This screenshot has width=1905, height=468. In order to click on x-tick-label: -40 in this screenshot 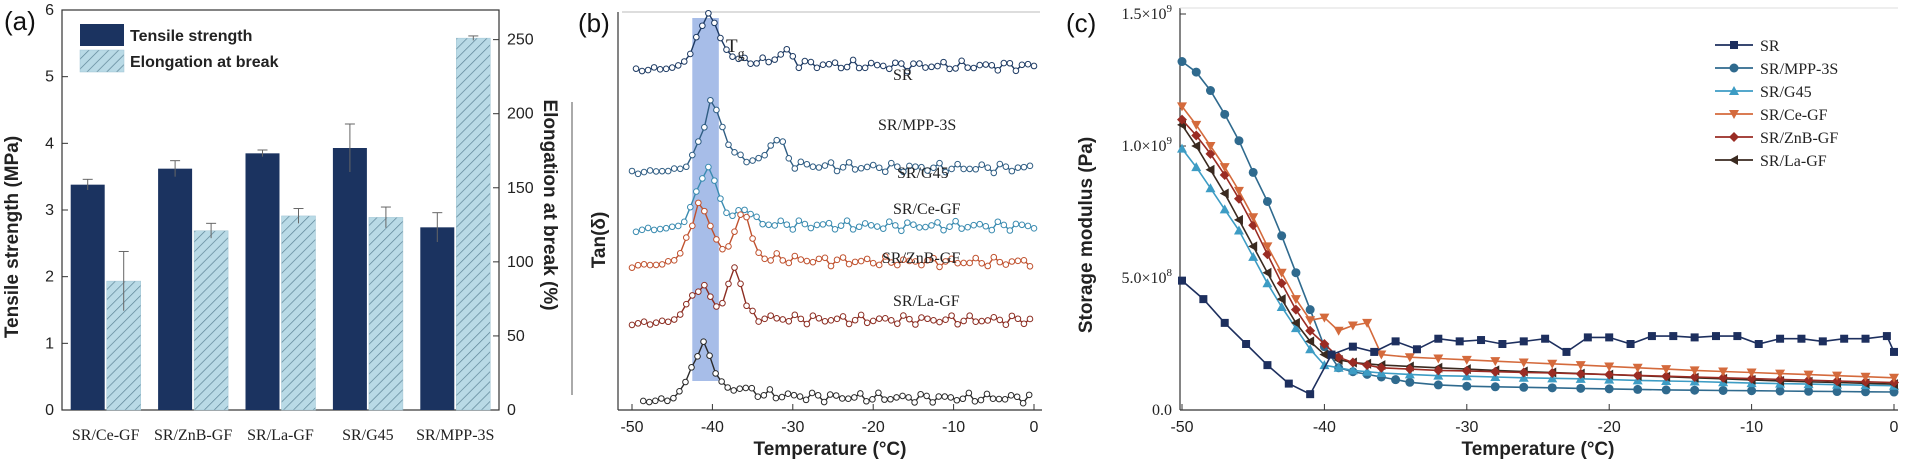, I will do `click(712, 427)`.